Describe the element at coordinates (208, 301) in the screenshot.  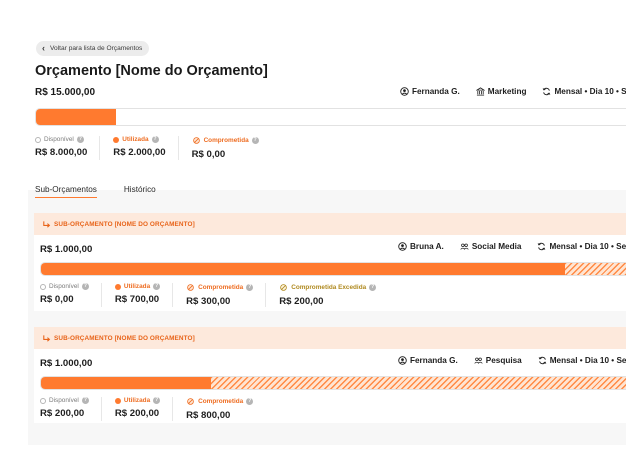
I see `stat-committed-value: R$ 300,00` at that location.